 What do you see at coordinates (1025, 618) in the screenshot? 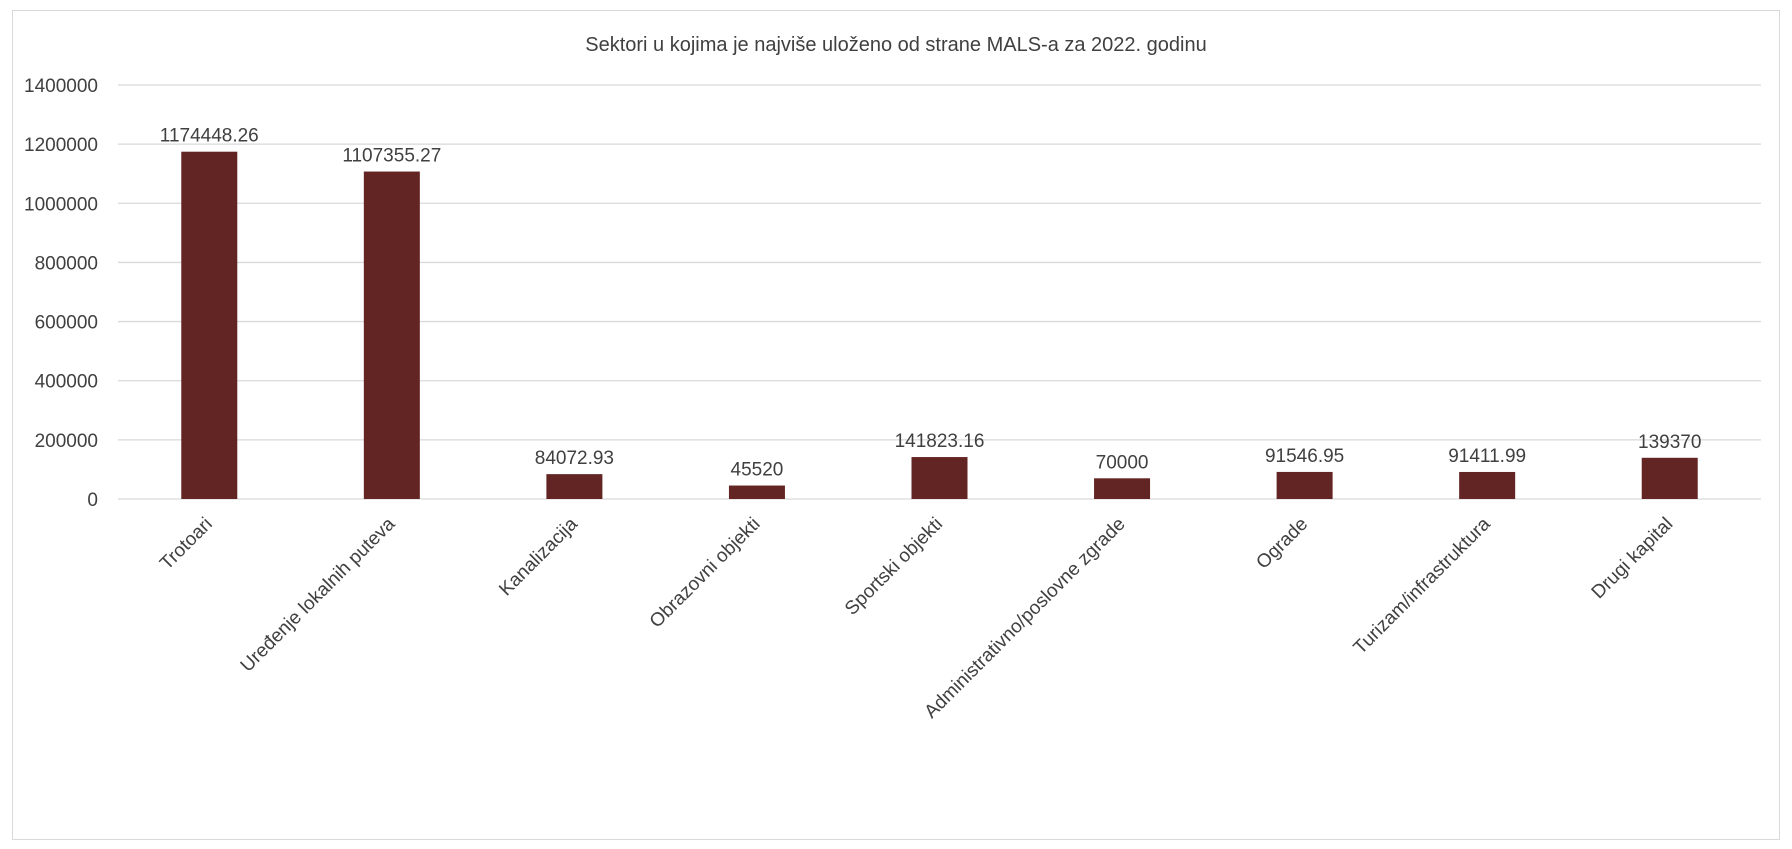
I see `x-tick-label: Administrativno/poslovne zgrade` at bounding box center [1025, 618].